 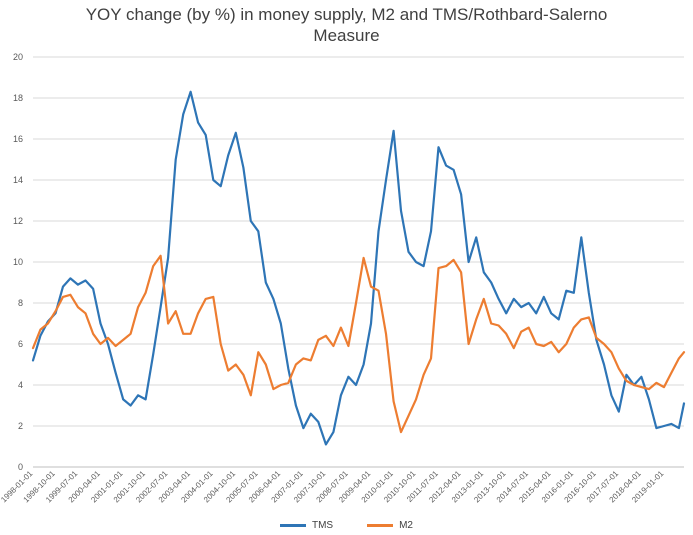 What do you see at coordinates (18, 57) in the screenshot?
I see `y-tick-label: 20` at bounding box center [18, 57].